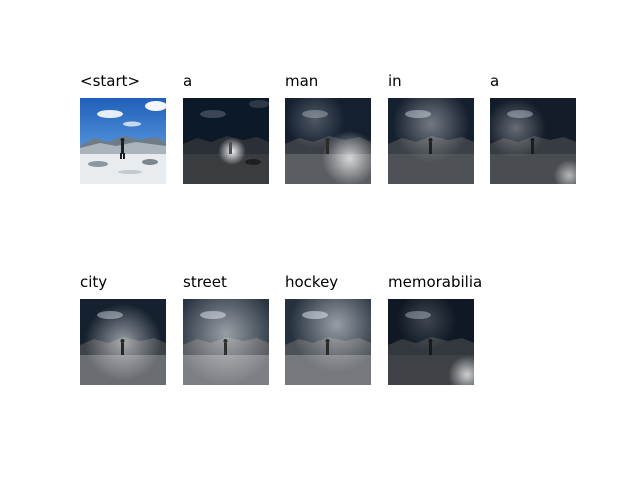 This screenshot has width=640, height=480. I want to click on frame-2: man, so click(341, 142).